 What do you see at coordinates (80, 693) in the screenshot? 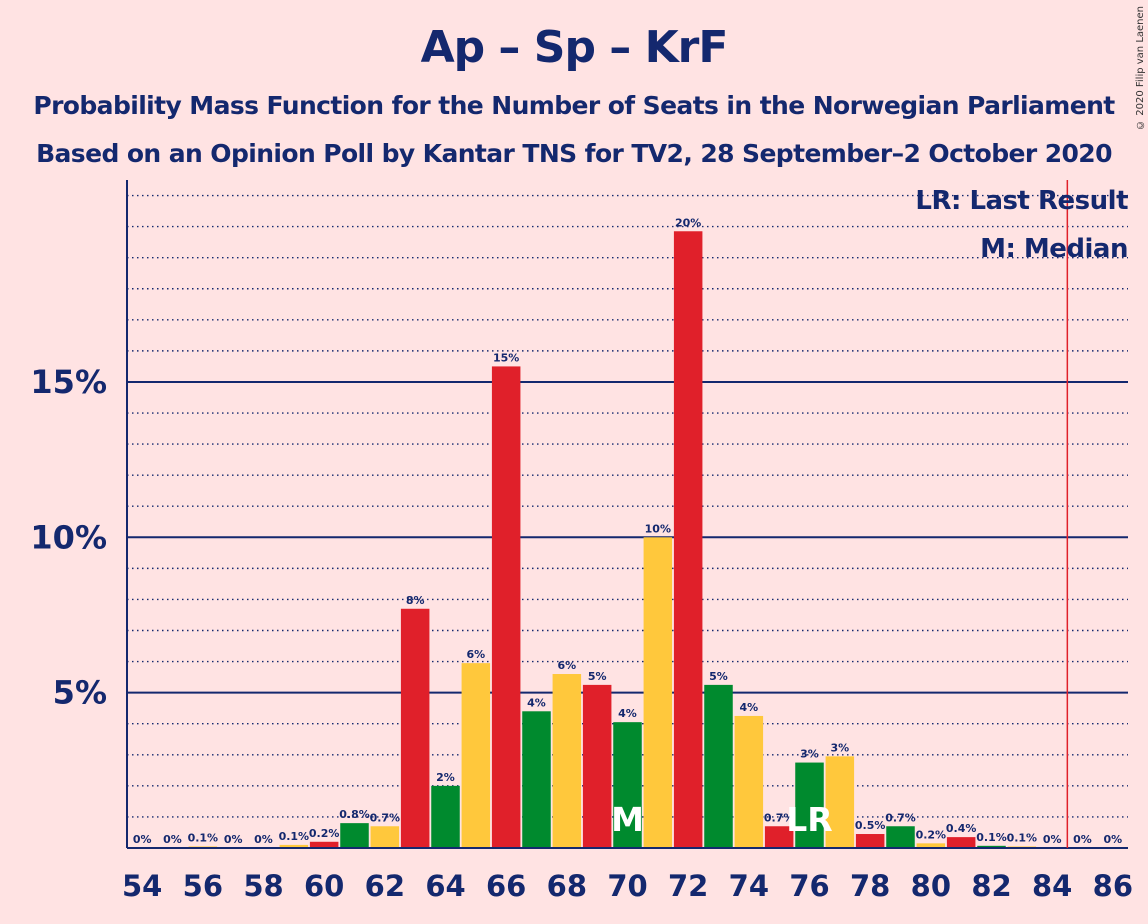
I see `y-tick-5: 5%` at bounding box center [80, 693].